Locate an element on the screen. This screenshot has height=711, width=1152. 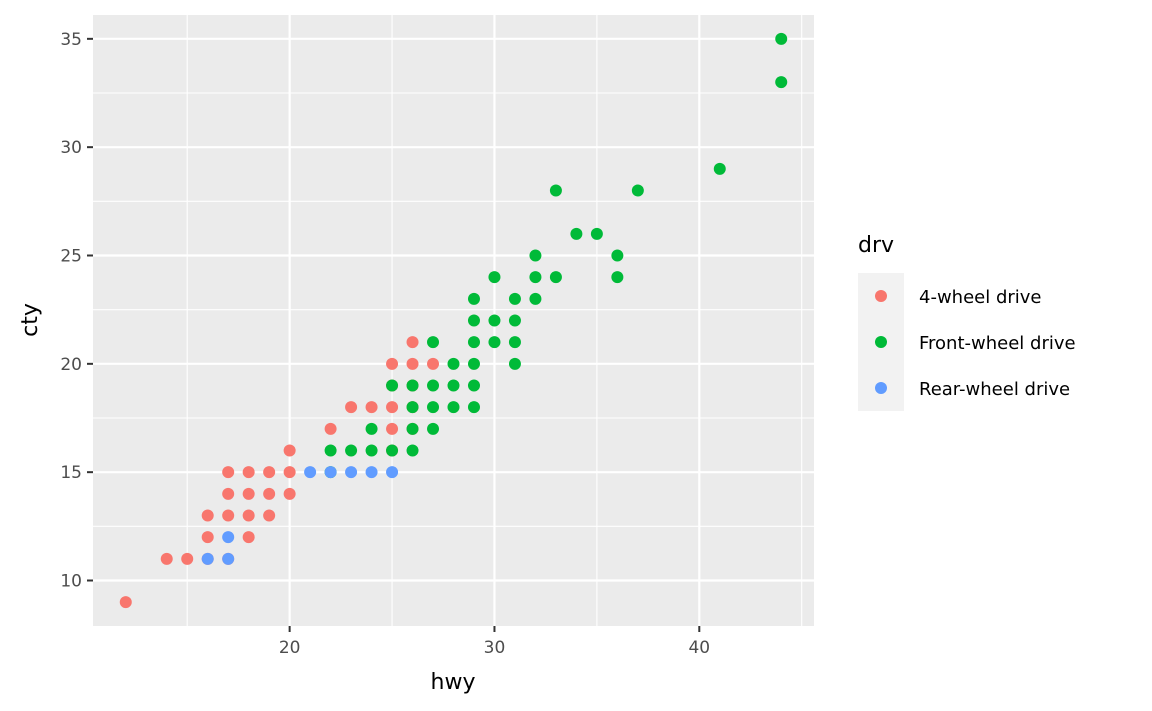
x-tick-label: 40 is located at coordinates (699, 648).